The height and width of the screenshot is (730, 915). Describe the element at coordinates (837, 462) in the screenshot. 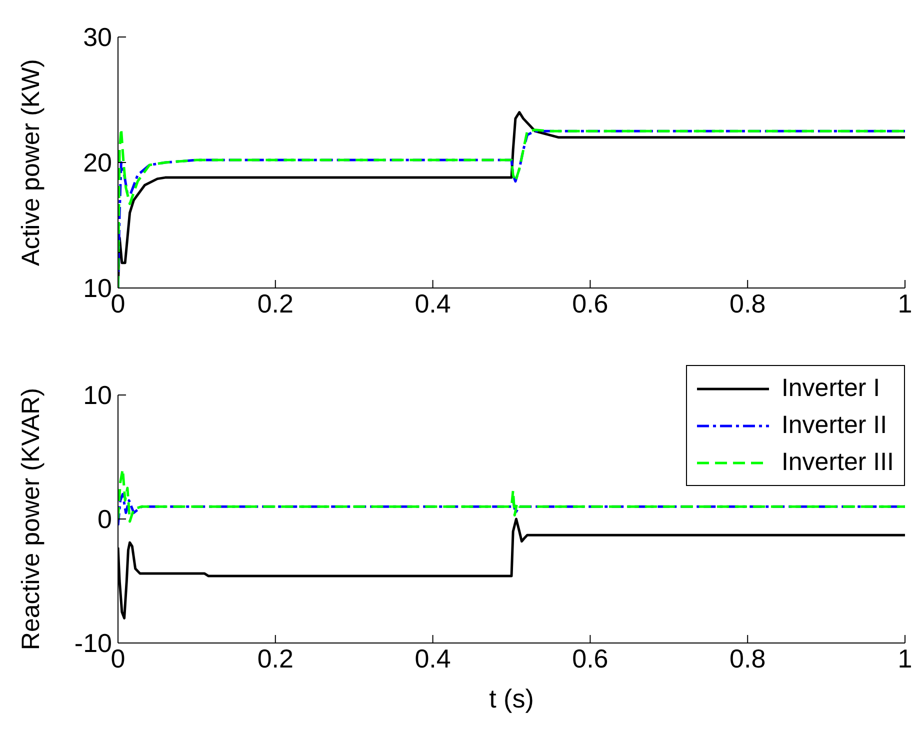

I see `legend-label: Inverter III` at that location.